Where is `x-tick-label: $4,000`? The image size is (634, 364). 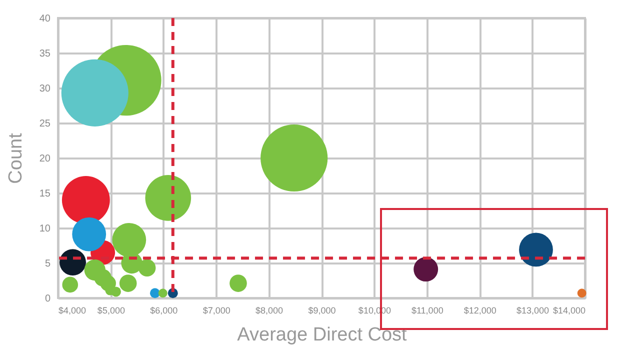
x-tick-label: $4,000 is located at coordinates (72, 311).